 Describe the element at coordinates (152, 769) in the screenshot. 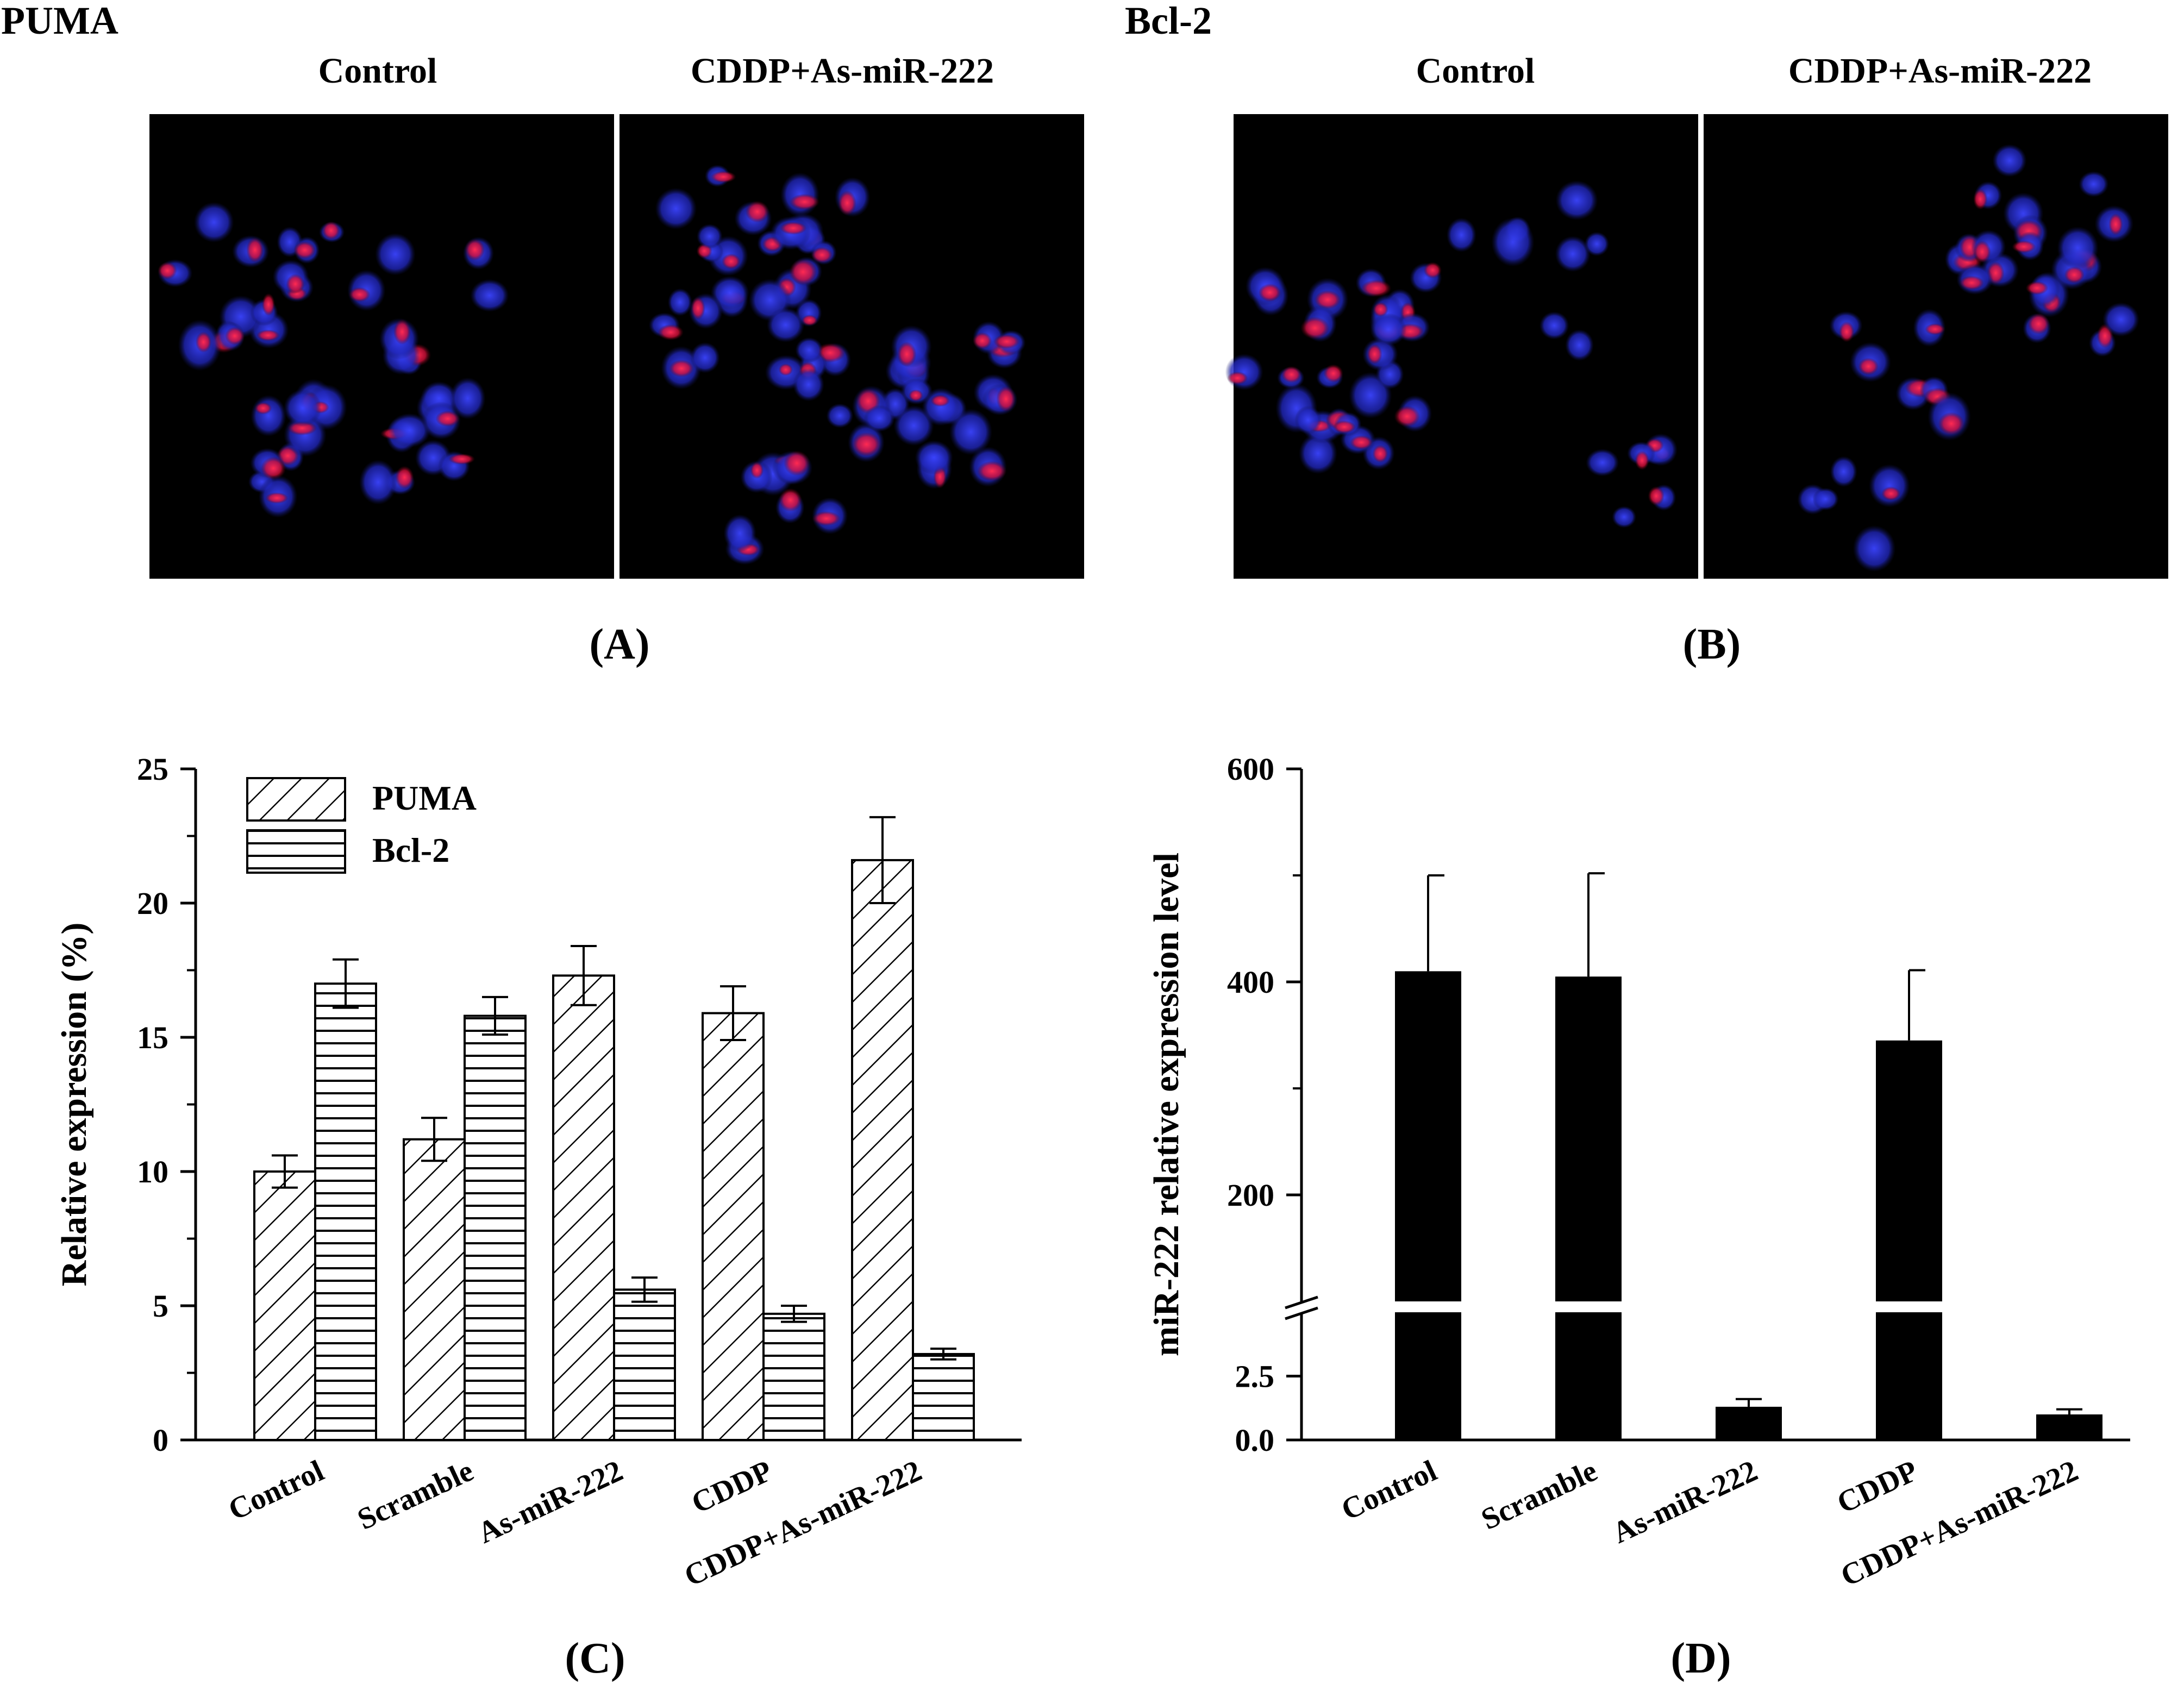

I see `chart-c-y-tick-label: 25` at that location.